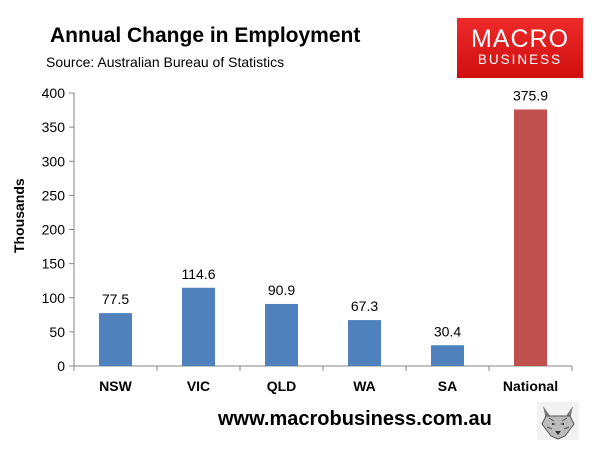  Describe the element at coordinates (282, 386) in the screenshot. I see `x-tick-label-qld: QLD` at that location.